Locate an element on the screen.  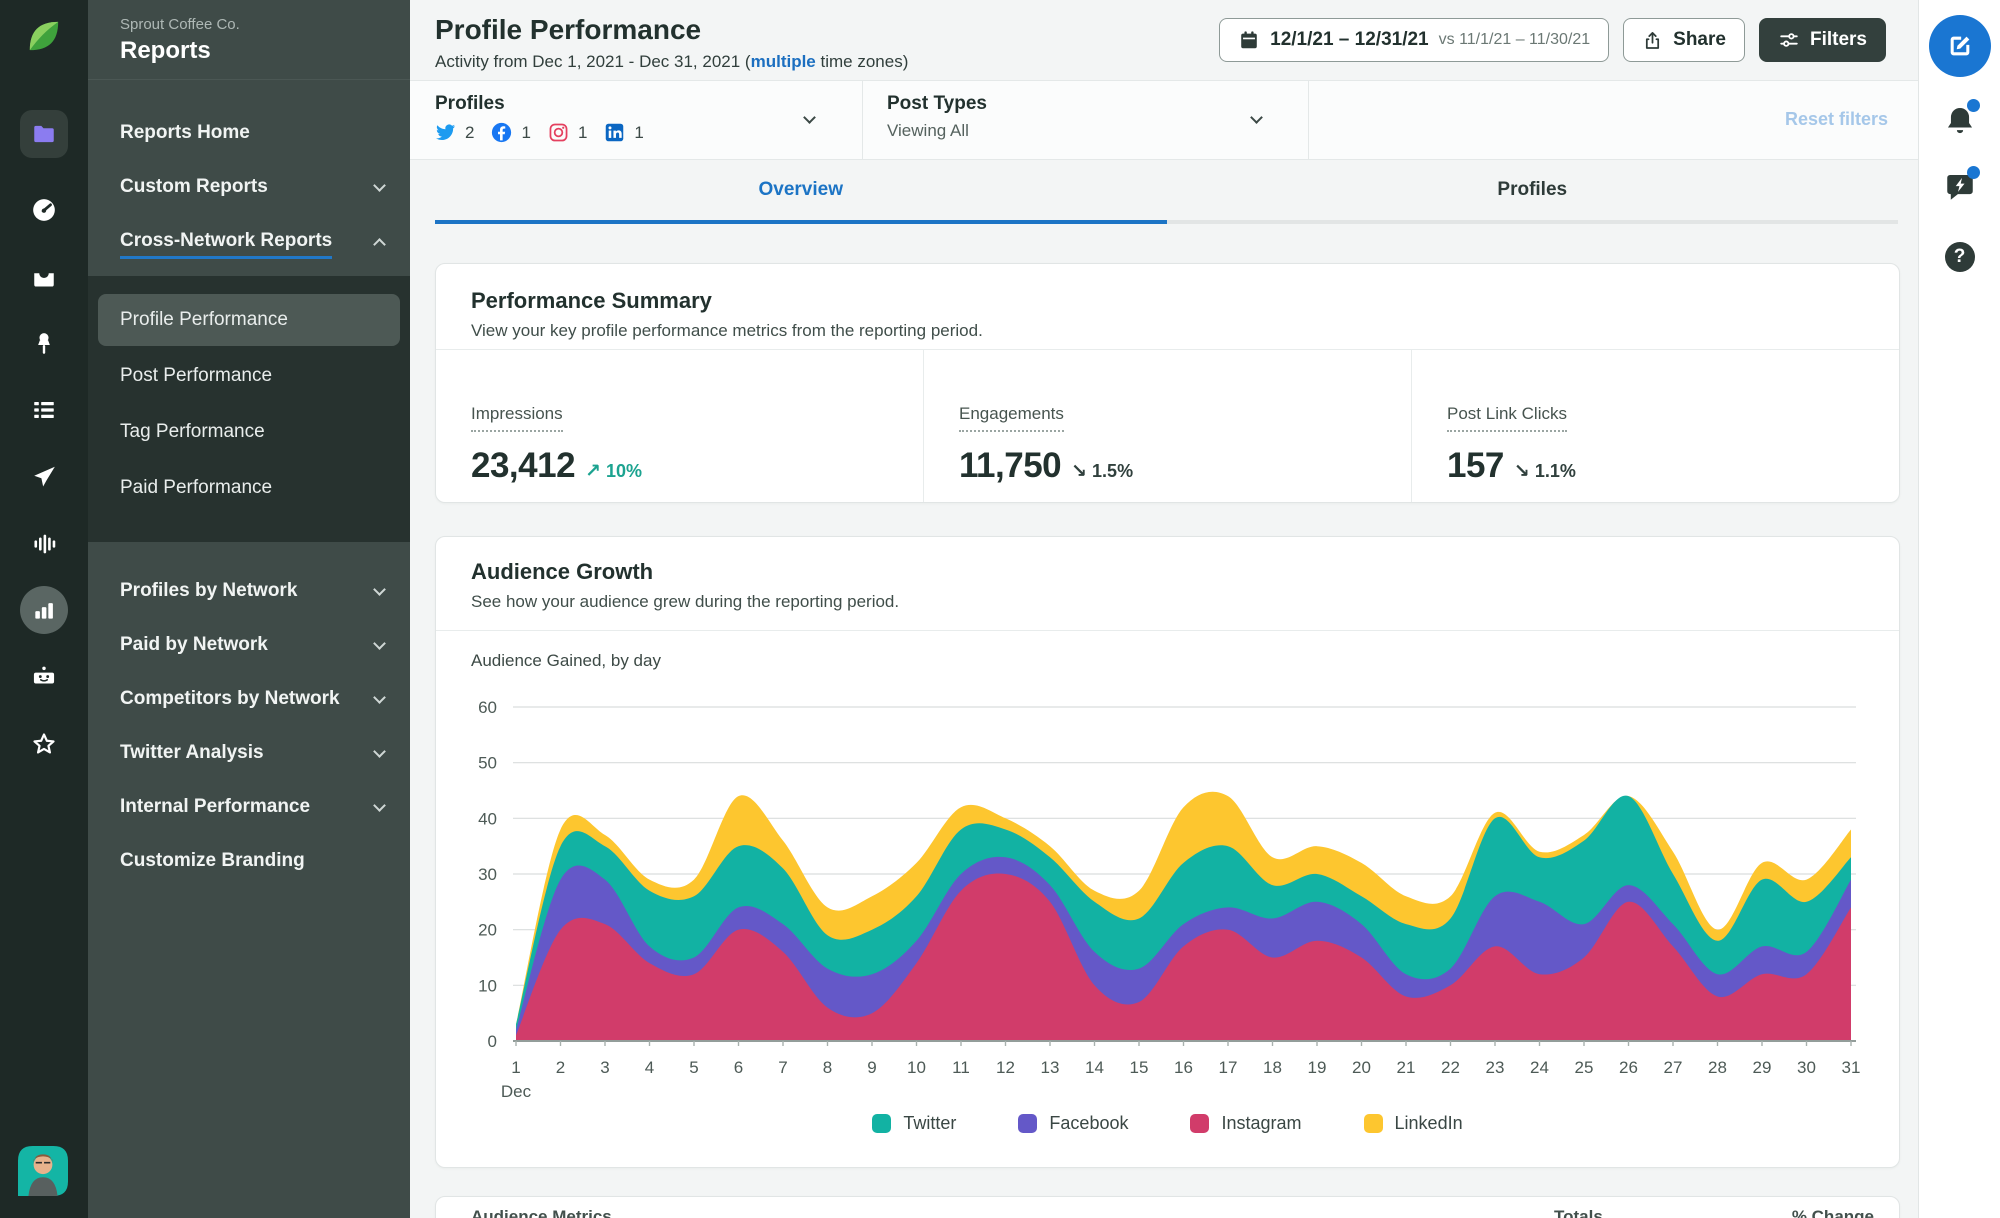
gauge-icon is located at coordinates (44, 210).